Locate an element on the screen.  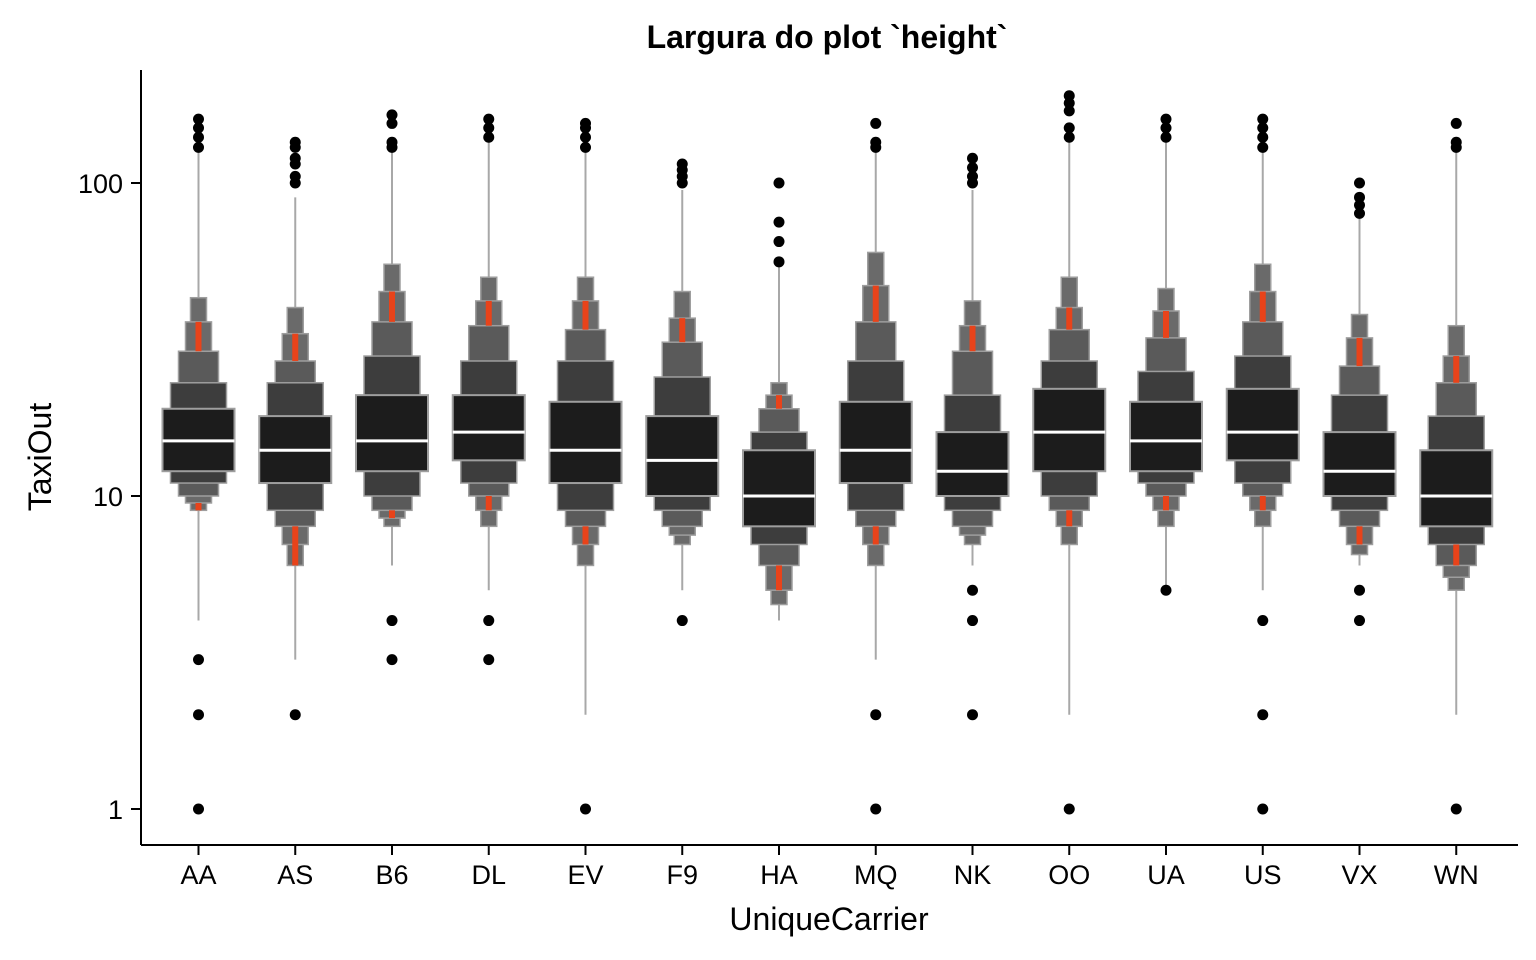
y-ticks: 1 10 100 is located at coordinates (109, 497).